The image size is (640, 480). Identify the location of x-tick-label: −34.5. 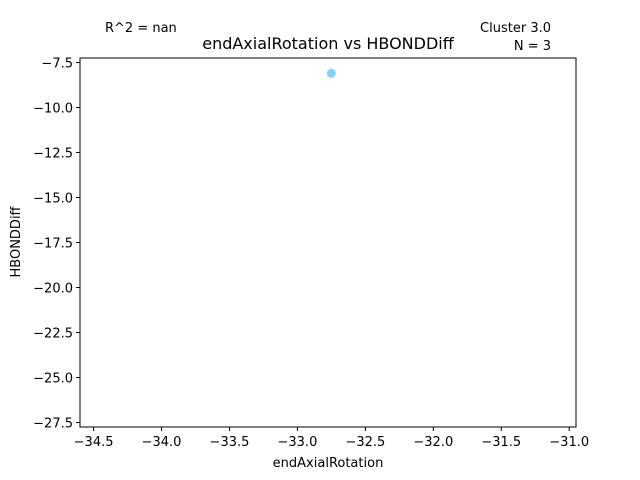
(94, 442).